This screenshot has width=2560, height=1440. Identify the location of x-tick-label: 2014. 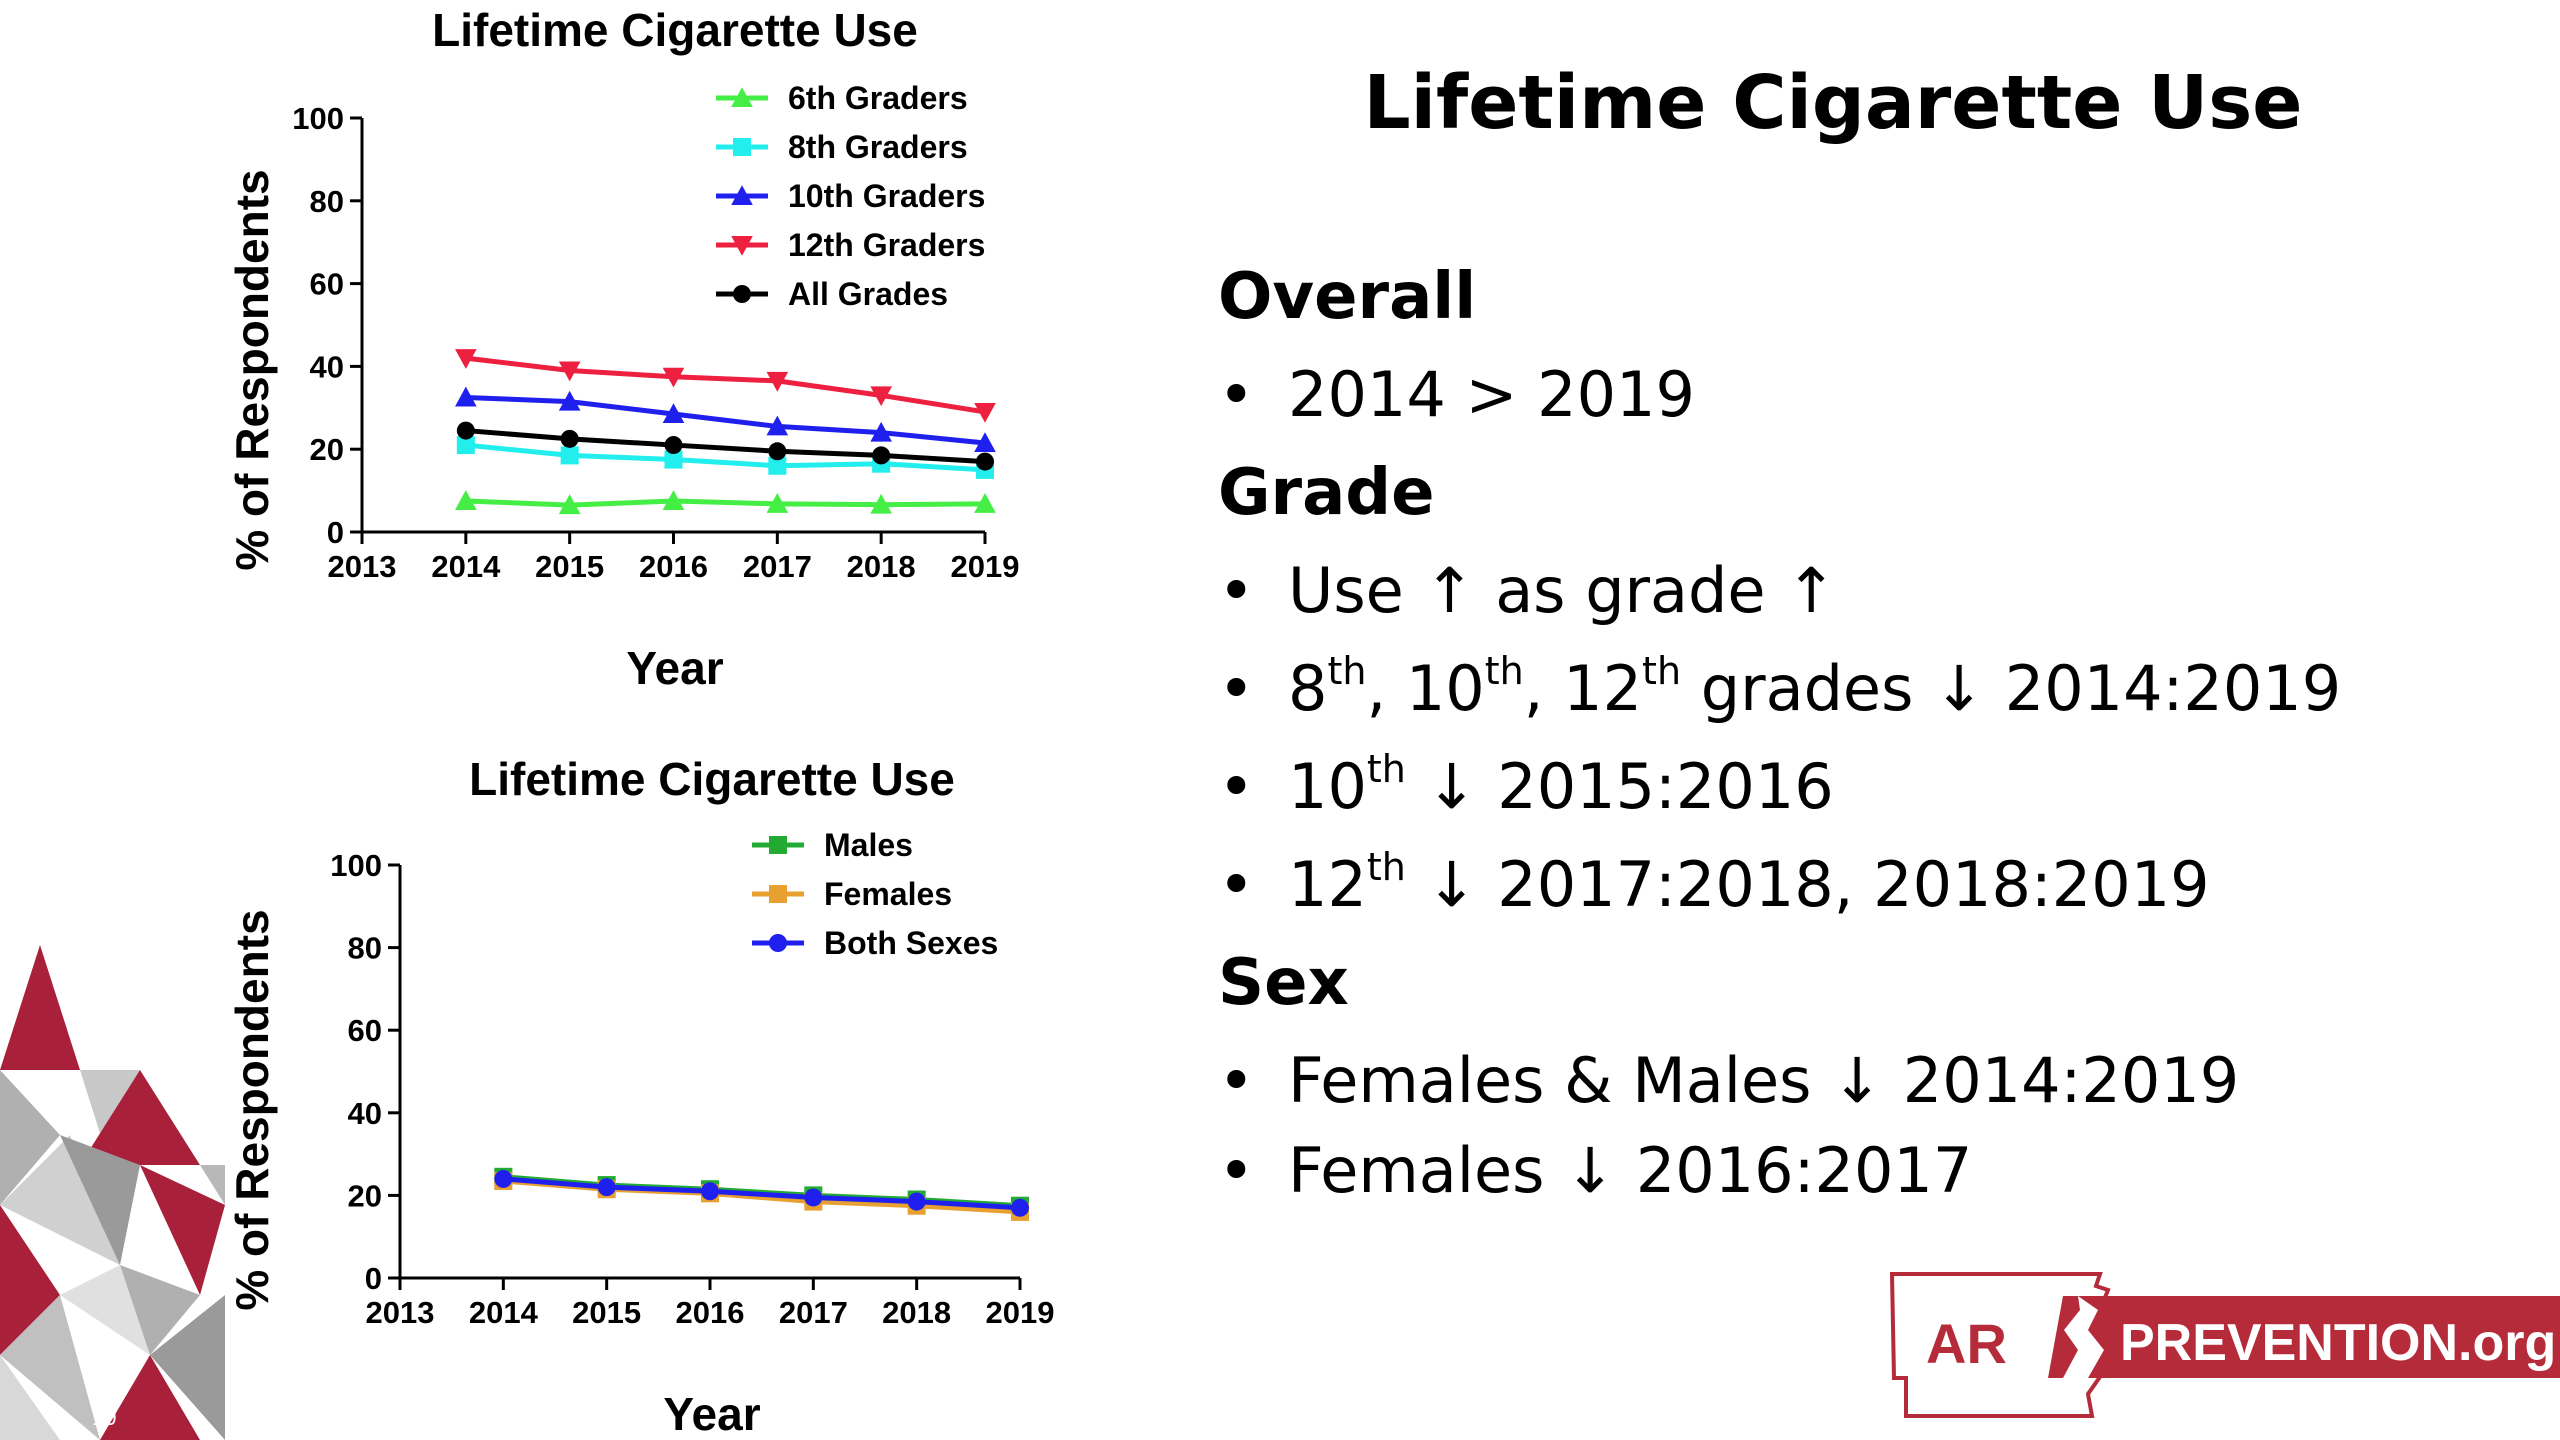
(504, 1312).